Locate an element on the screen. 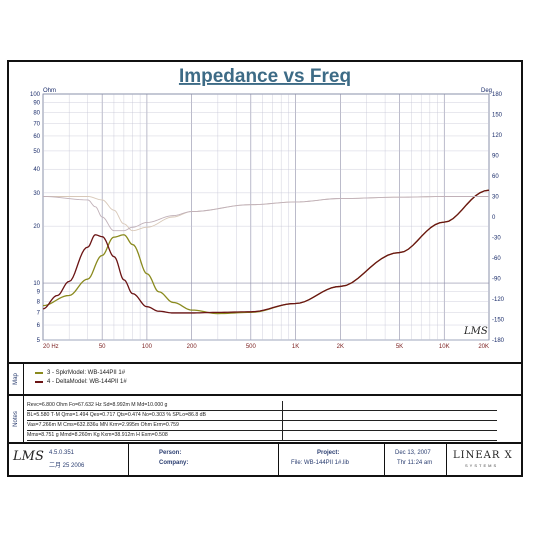  x-tick-label: 20K is located at coordinates (483, 347).